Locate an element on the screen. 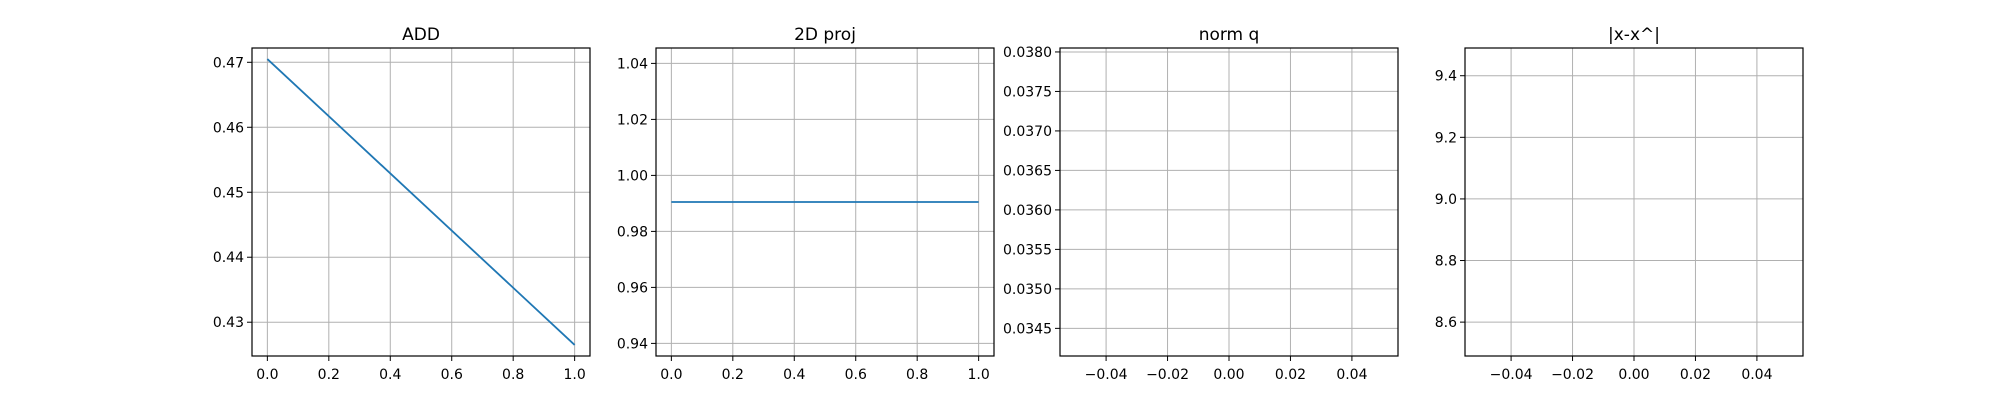 This screenshot has width=2000, height=400. y-tick-label: 0.0355 is located at coordinates (1027, 250).